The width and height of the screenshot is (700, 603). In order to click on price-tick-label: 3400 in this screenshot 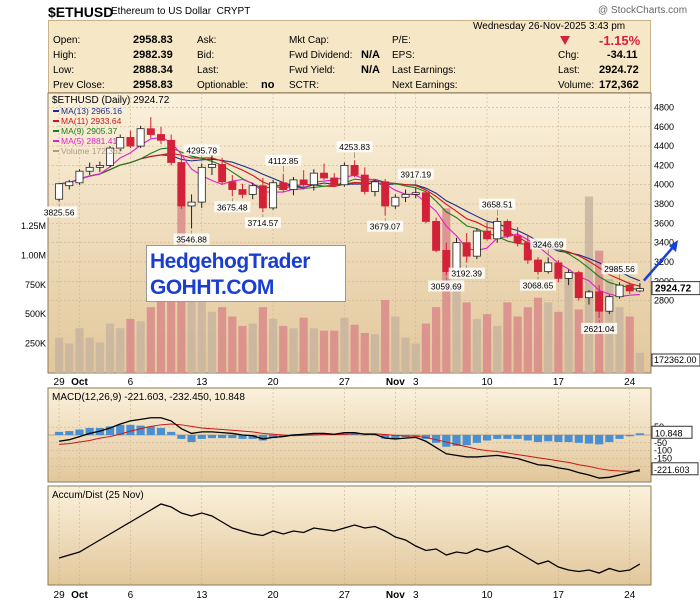, I will do `click(664, 243)`.